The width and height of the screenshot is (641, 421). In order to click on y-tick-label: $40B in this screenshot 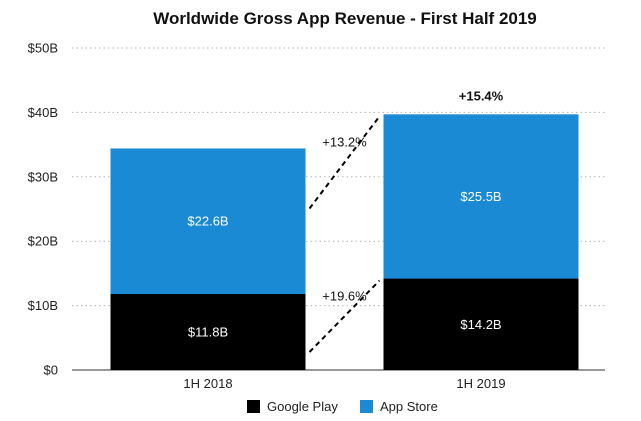, I will do `click(43, 112)`.